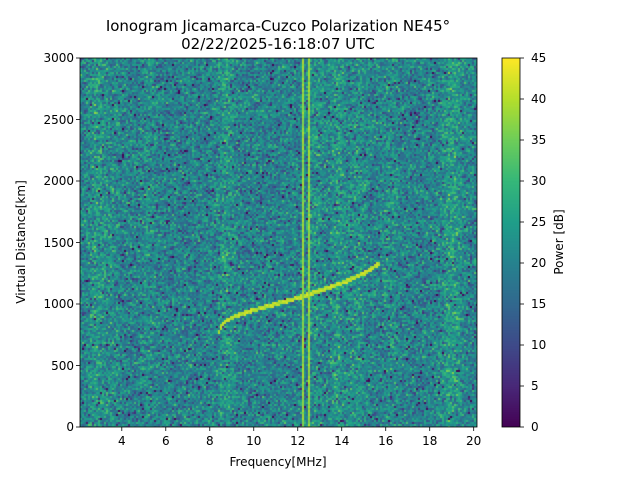 The height and width of the screenshot is (480, 640). I want to click on x-tick-label: 18, so click(430, 441).